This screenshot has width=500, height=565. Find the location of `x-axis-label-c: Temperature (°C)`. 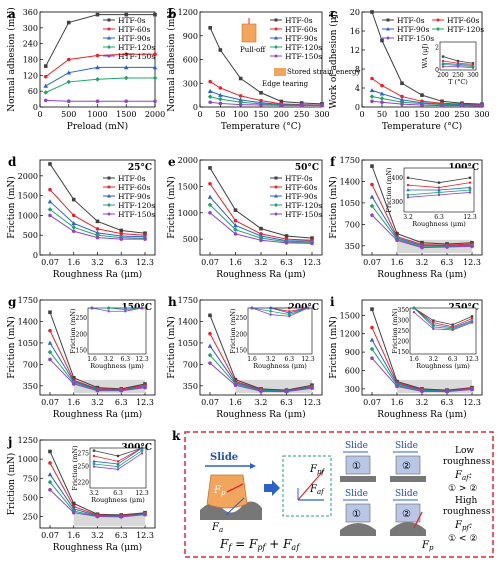

x-axis-label-c: Temperature (°C) is located at coordinates (422, 126).